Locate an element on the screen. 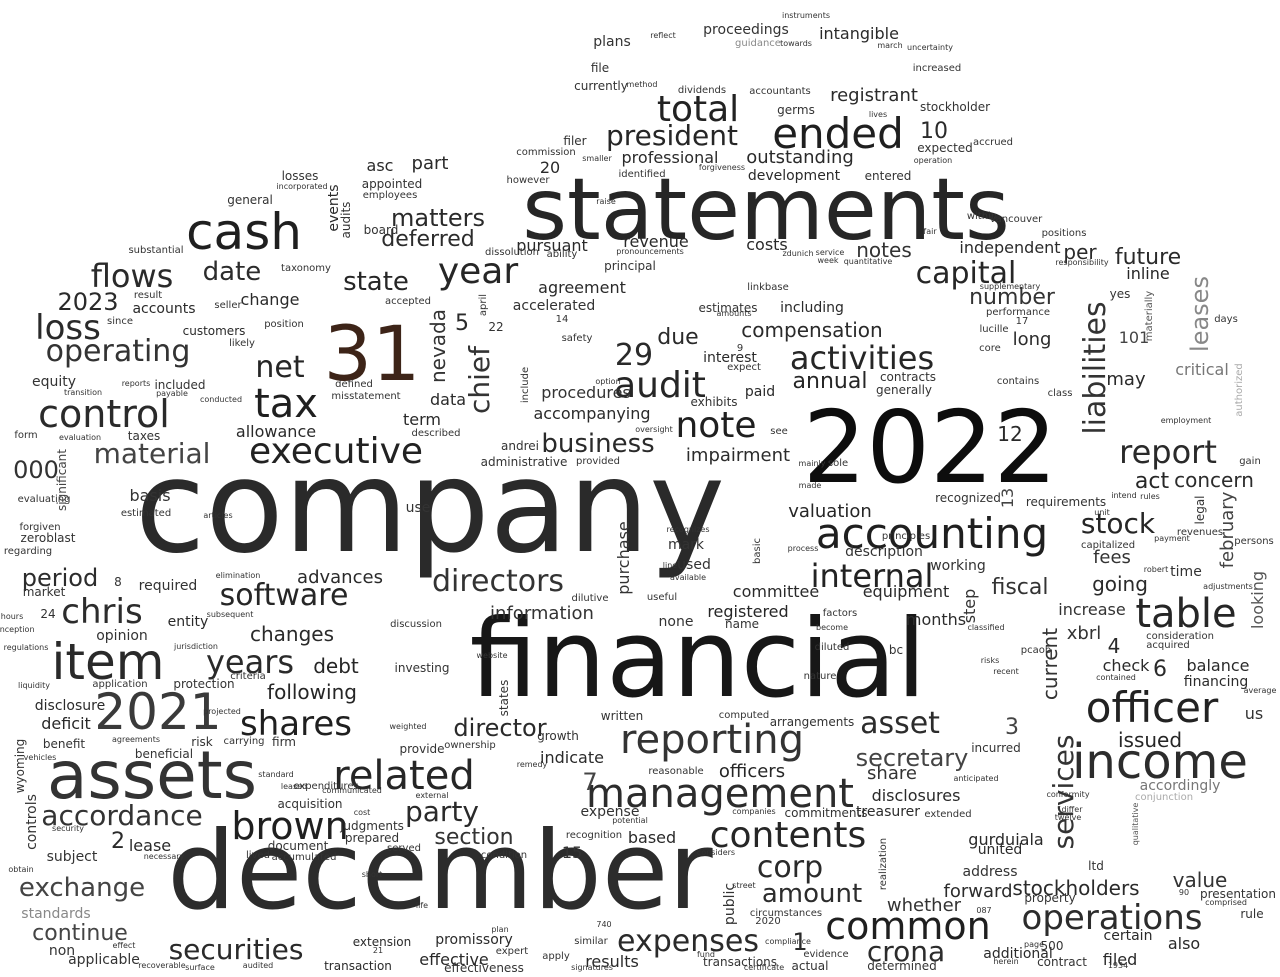 The width and height of the screenshot is (1280, 977). word-communicated: communicated is located at coordinates (352, 790).